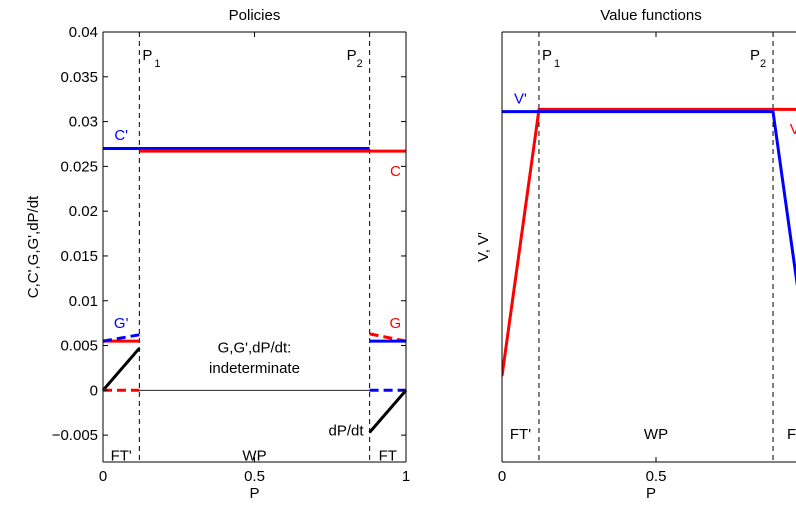  What do you see at coordinates (520, 99) in the screenshot?
I see `annotation-0: V'` at bounding box center [520, 99].